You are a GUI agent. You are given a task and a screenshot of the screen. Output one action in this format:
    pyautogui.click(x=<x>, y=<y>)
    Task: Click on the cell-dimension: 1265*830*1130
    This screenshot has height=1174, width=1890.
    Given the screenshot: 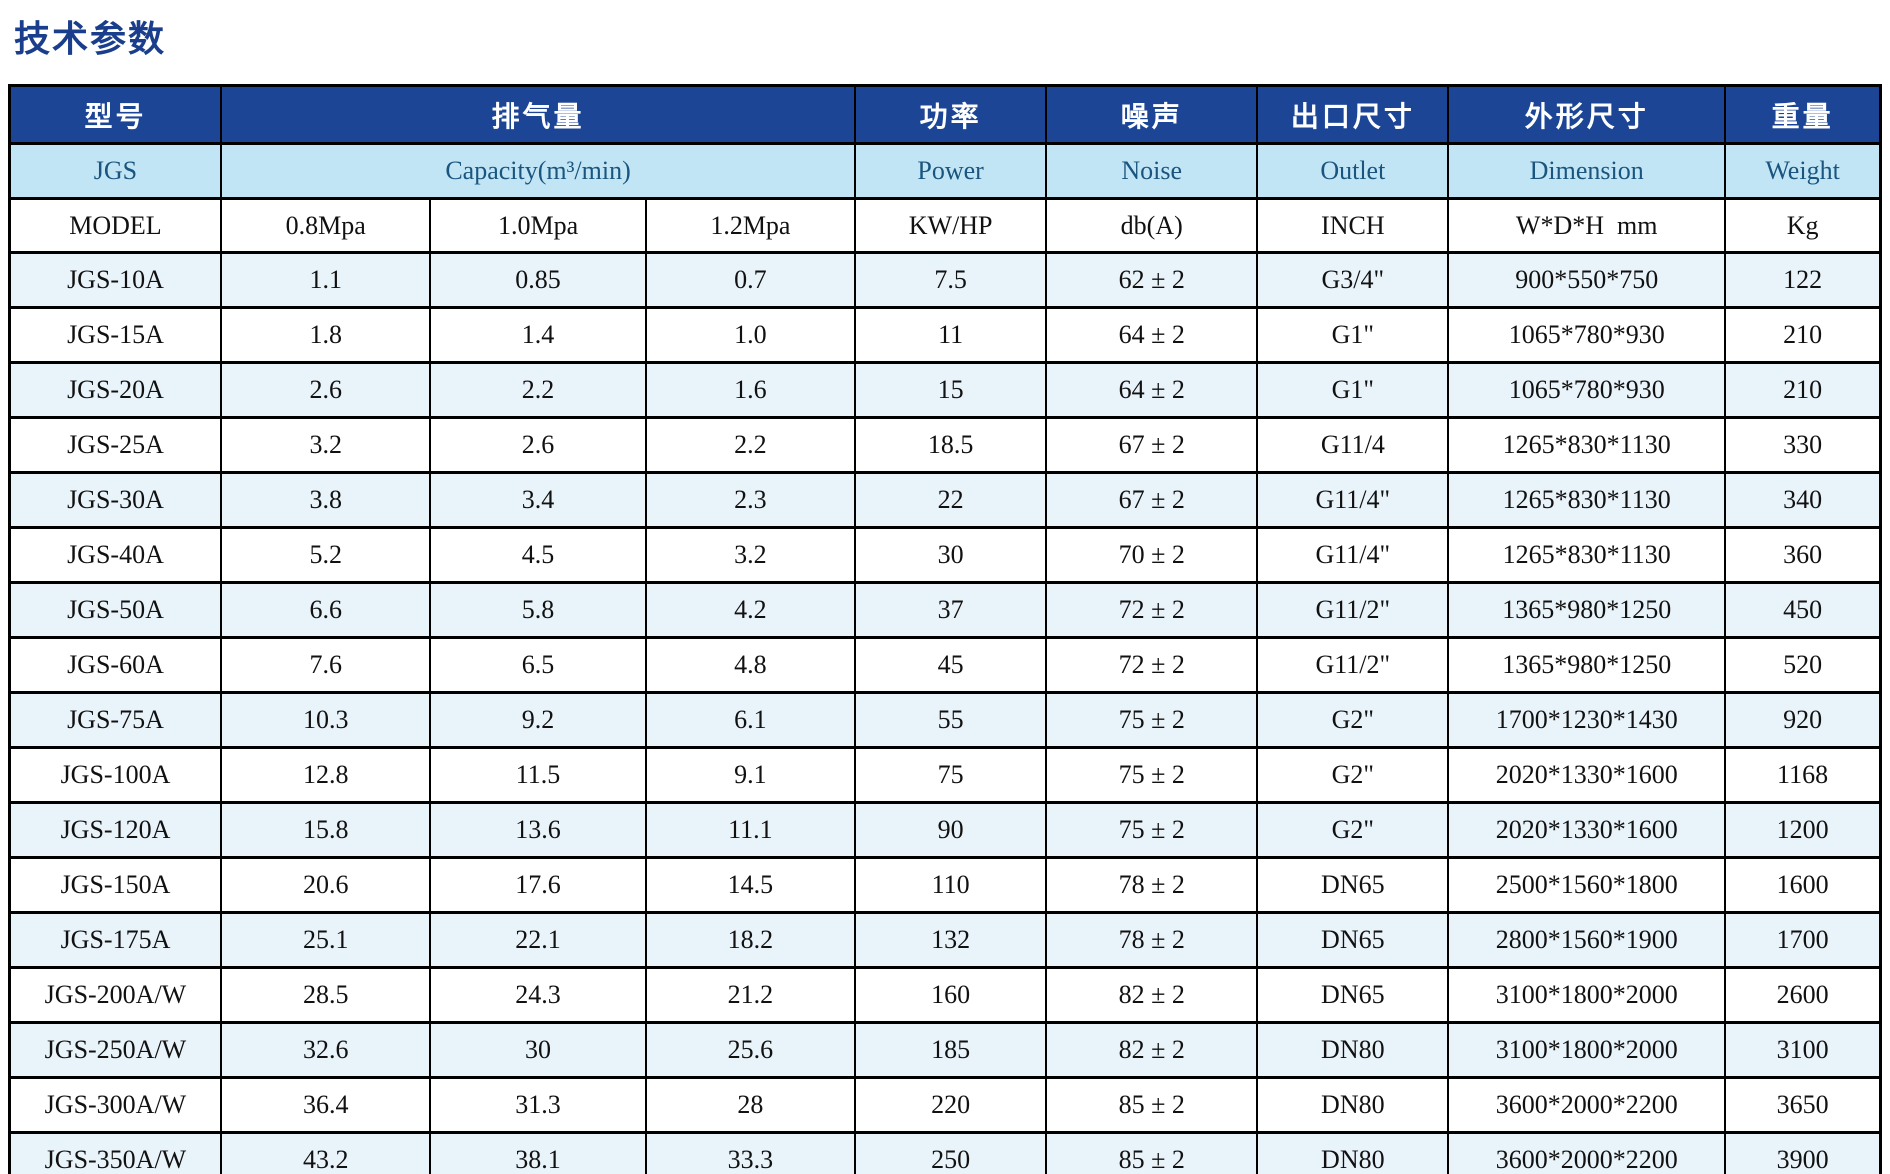 What is the action you would take?
    pyautogui.click(x=1587, y=445)
    